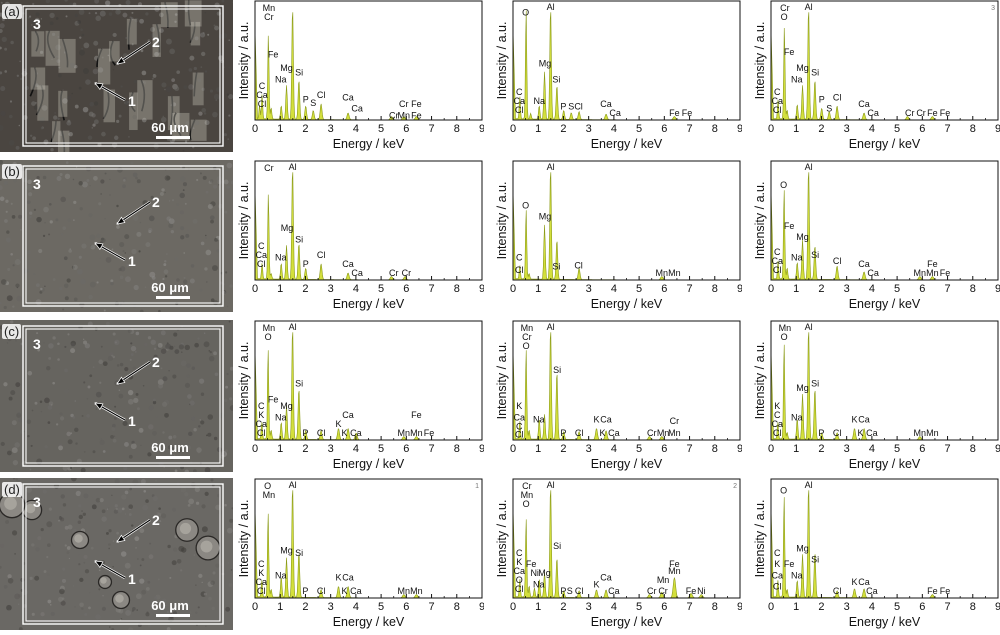  Describe the element at coordinates (132, 261) in the screenshot. I see `point-label-1: 1` at that location.